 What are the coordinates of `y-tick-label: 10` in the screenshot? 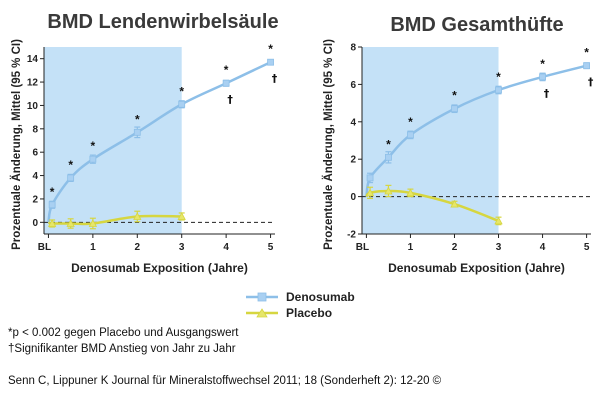 It's located at (33, 106).